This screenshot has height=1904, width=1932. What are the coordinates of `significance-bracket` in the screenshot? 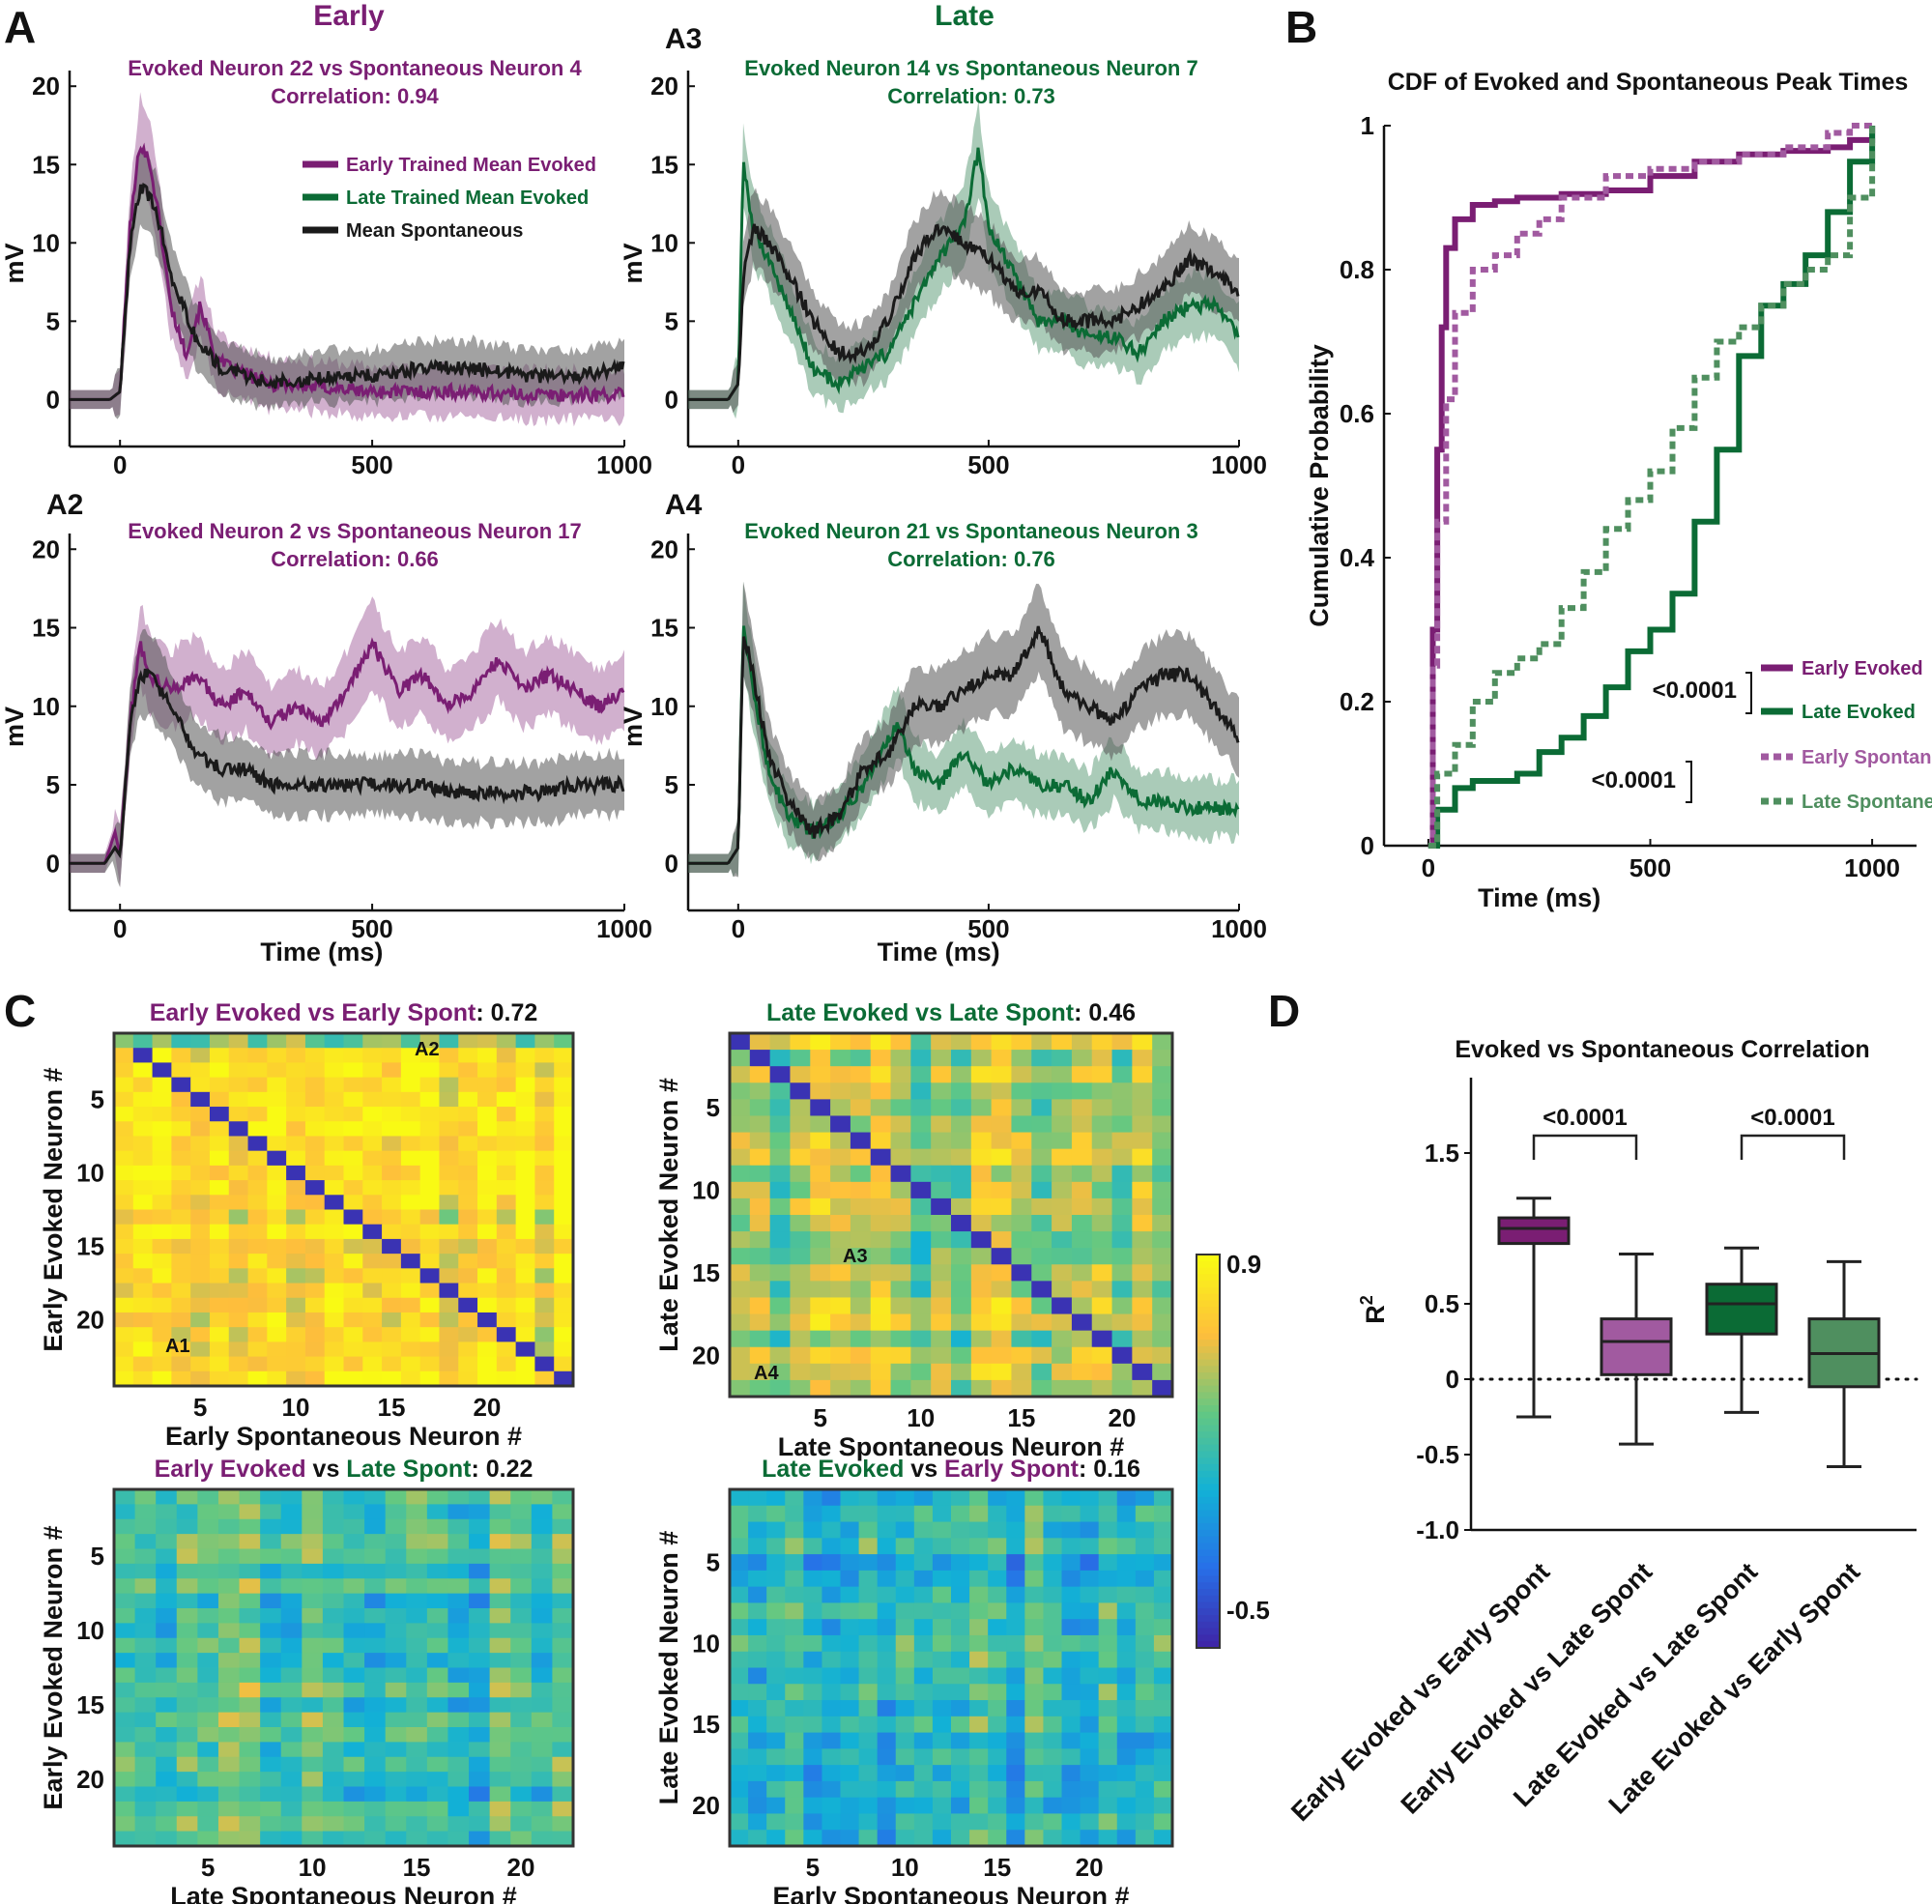 It's located at (1689, 782).